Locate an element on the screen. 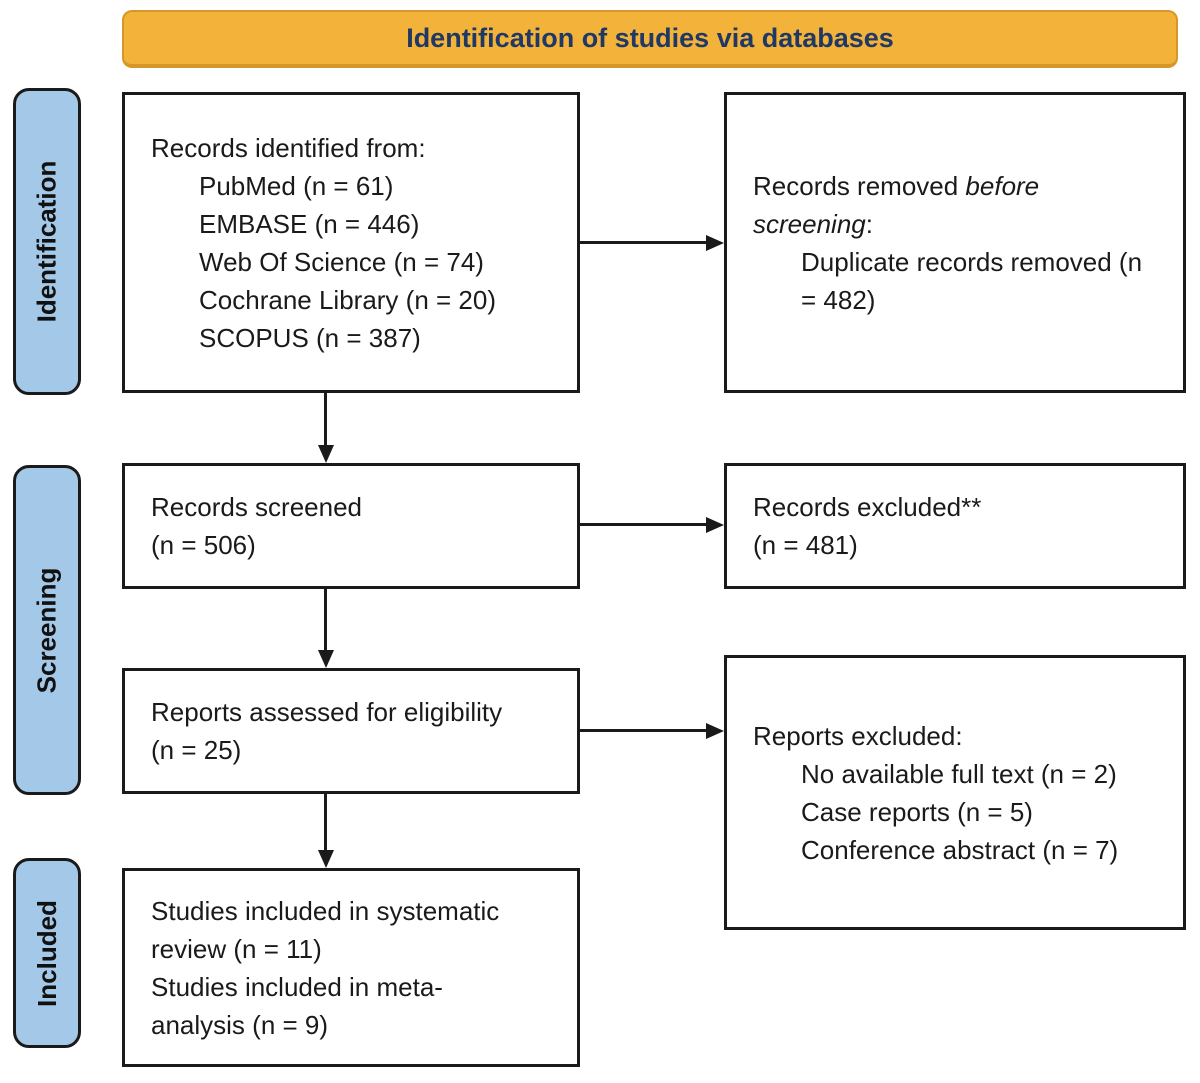  box-text-line: = 482) is located at coordinates (838, 299).